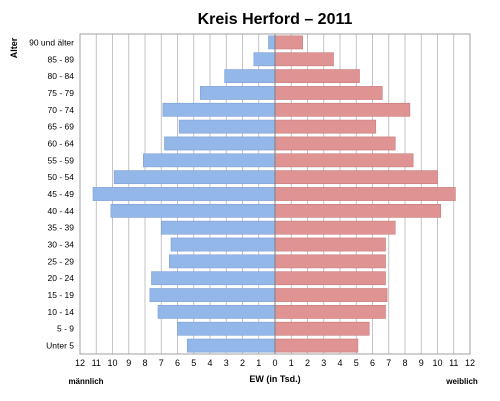 The height and width of the screenshot is (401, 500). I want to click on age-group-label: 10 - 14, so click(61, 312).